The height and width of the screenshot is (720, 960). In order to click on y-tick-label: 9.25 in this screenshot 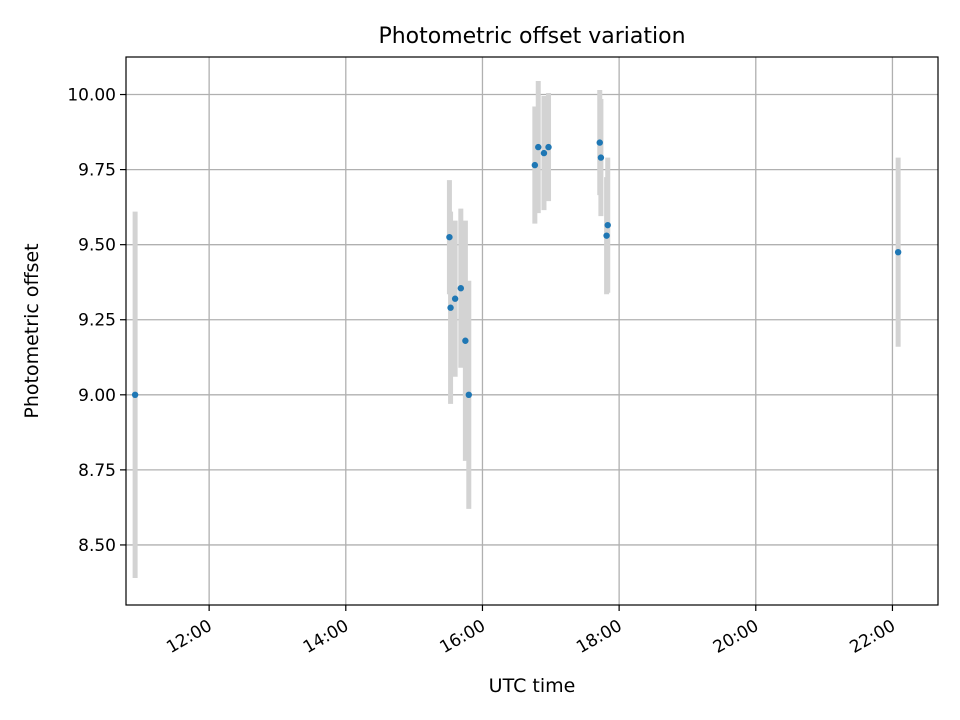, I will do `click(97, 321)`.